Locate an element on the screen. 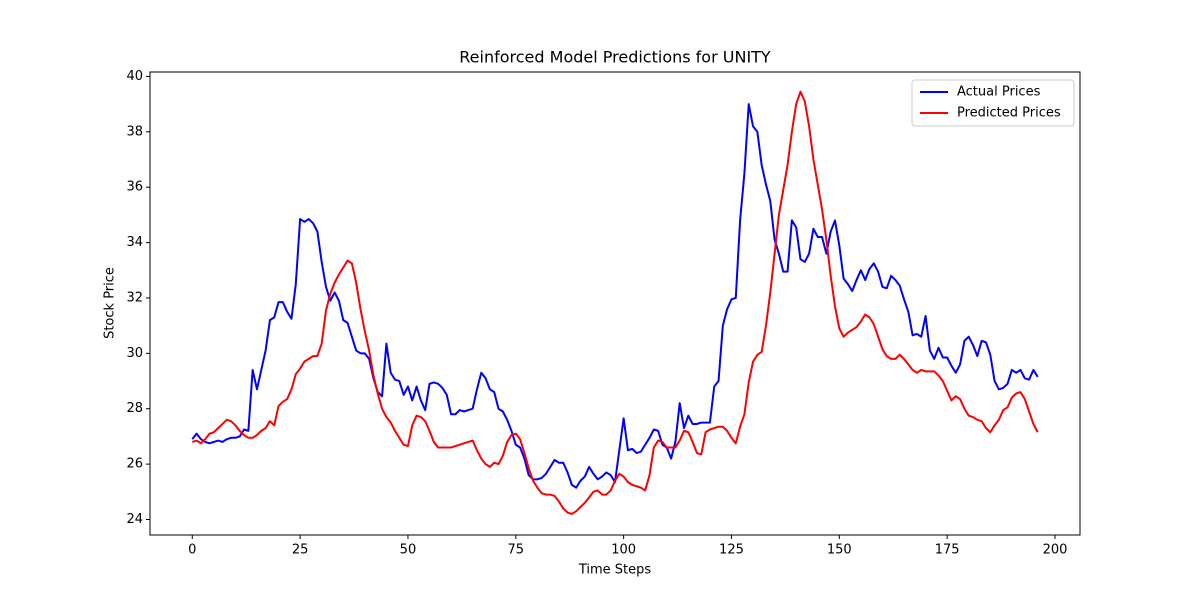 Image resolution: width=1200 pixels, height=600 pixels. y-tick-label: 32 is located at coordinates (134, 297).